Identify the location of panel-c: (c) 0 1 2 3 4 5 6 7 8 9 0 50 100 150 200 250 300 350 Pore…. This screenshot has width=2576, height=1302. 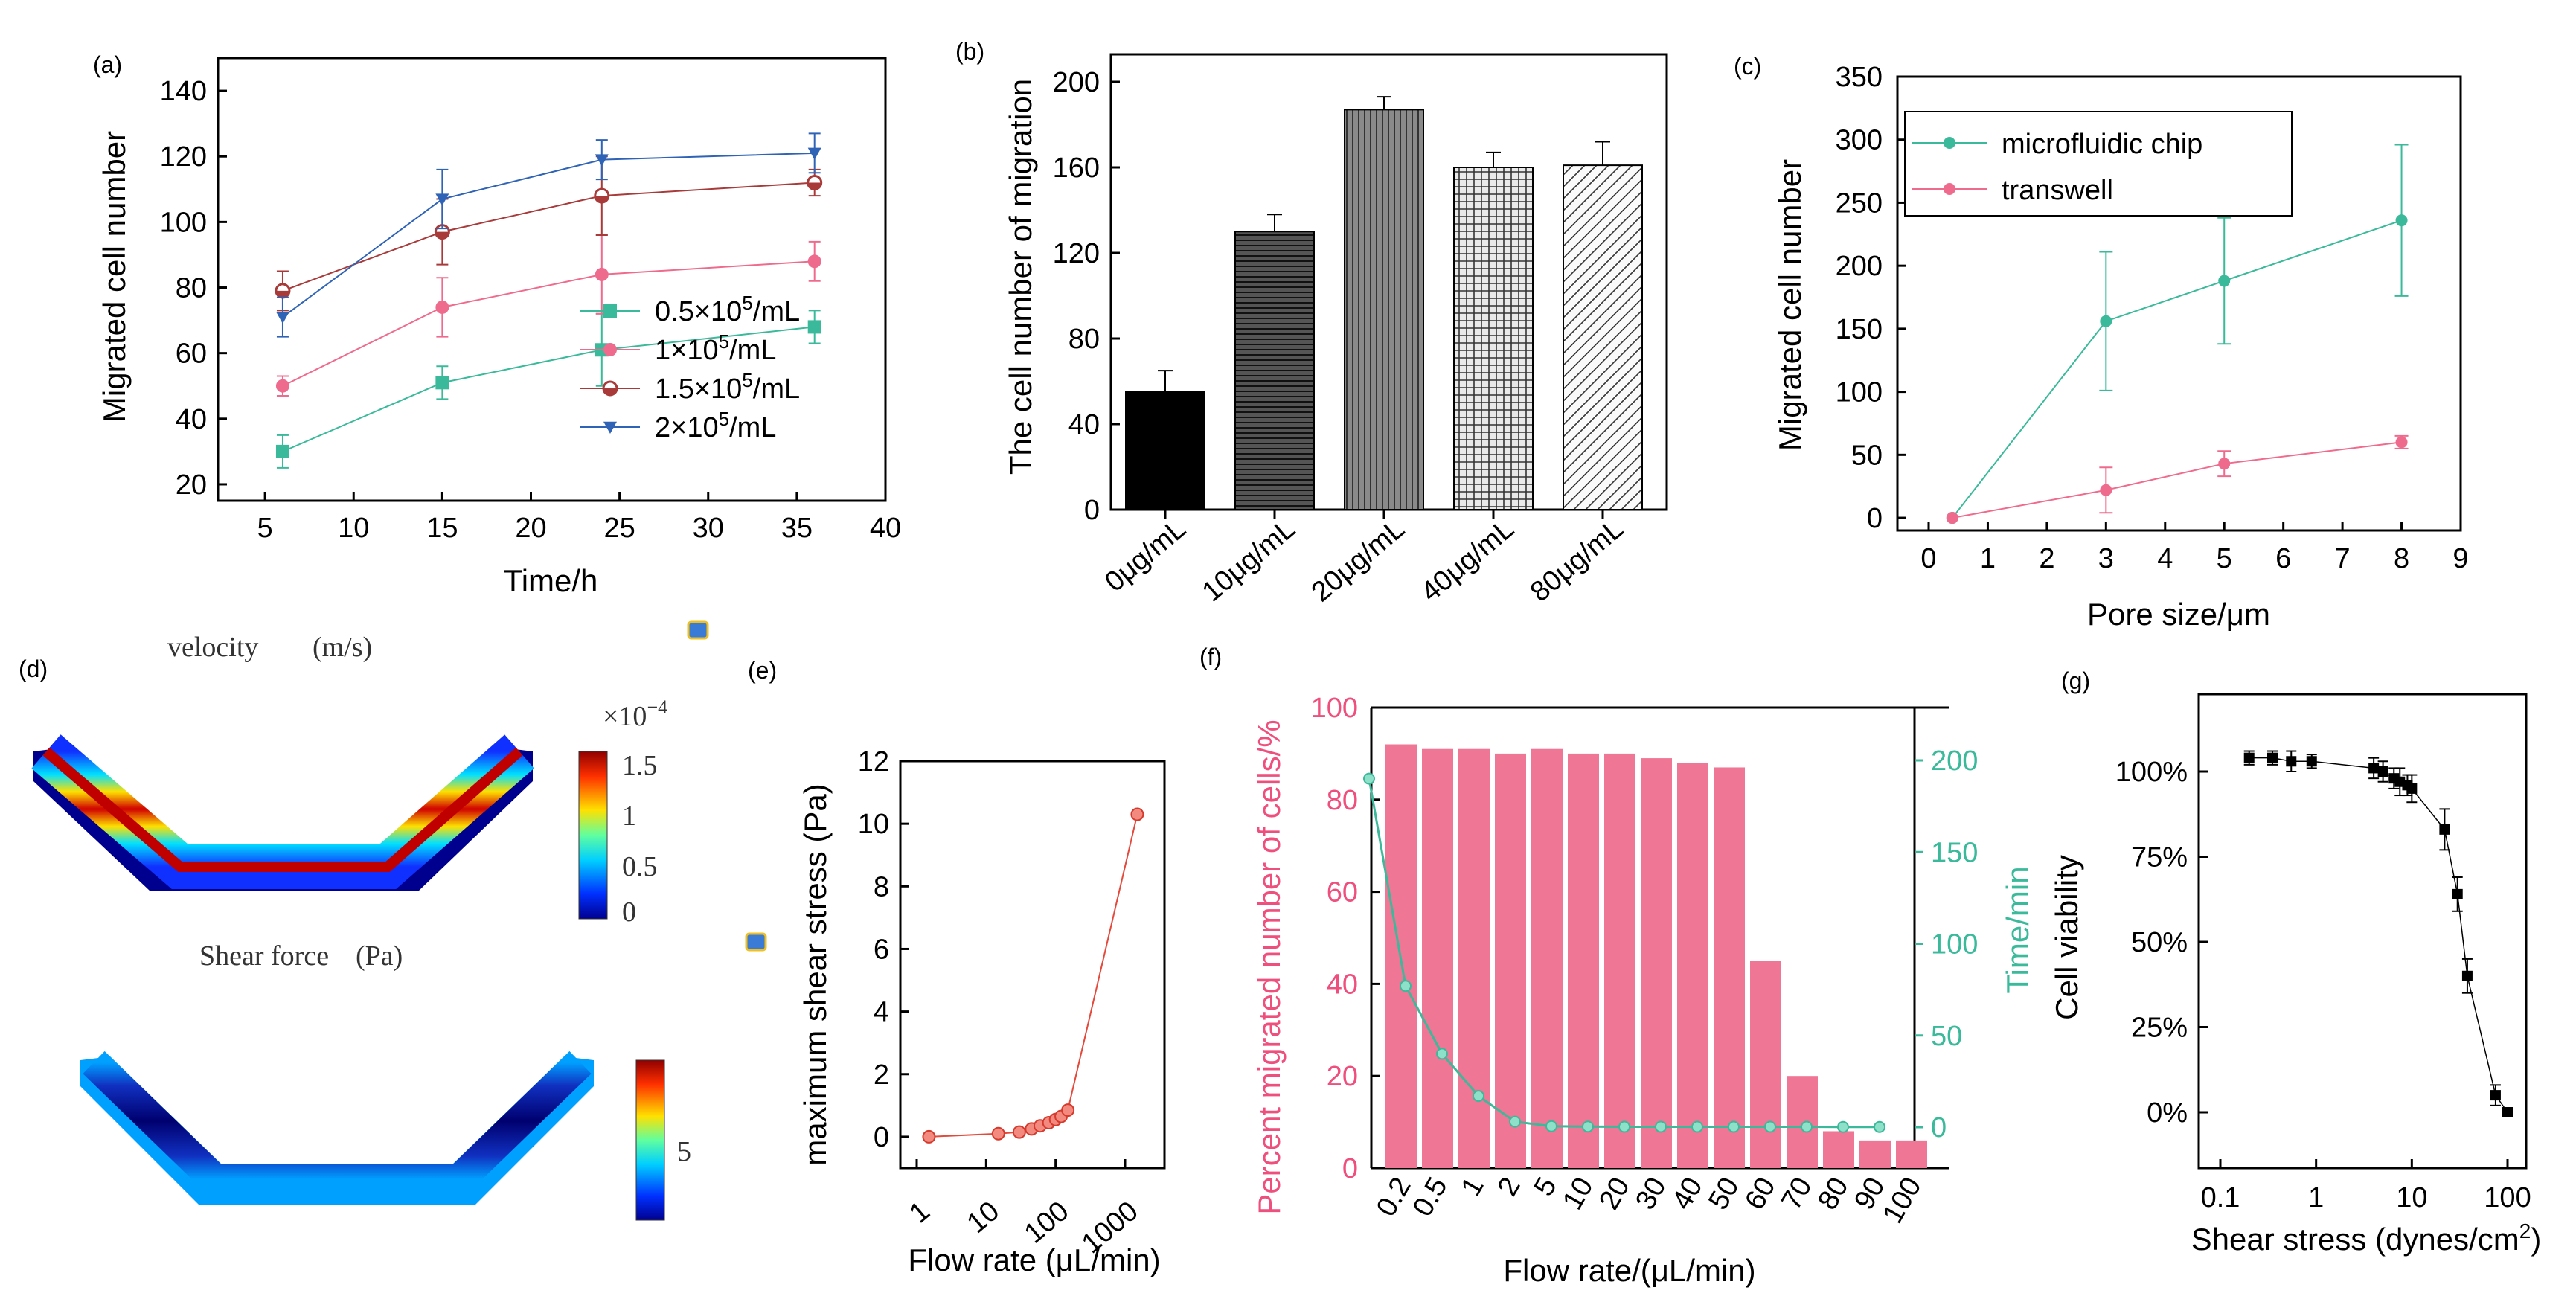
(2102, 342).